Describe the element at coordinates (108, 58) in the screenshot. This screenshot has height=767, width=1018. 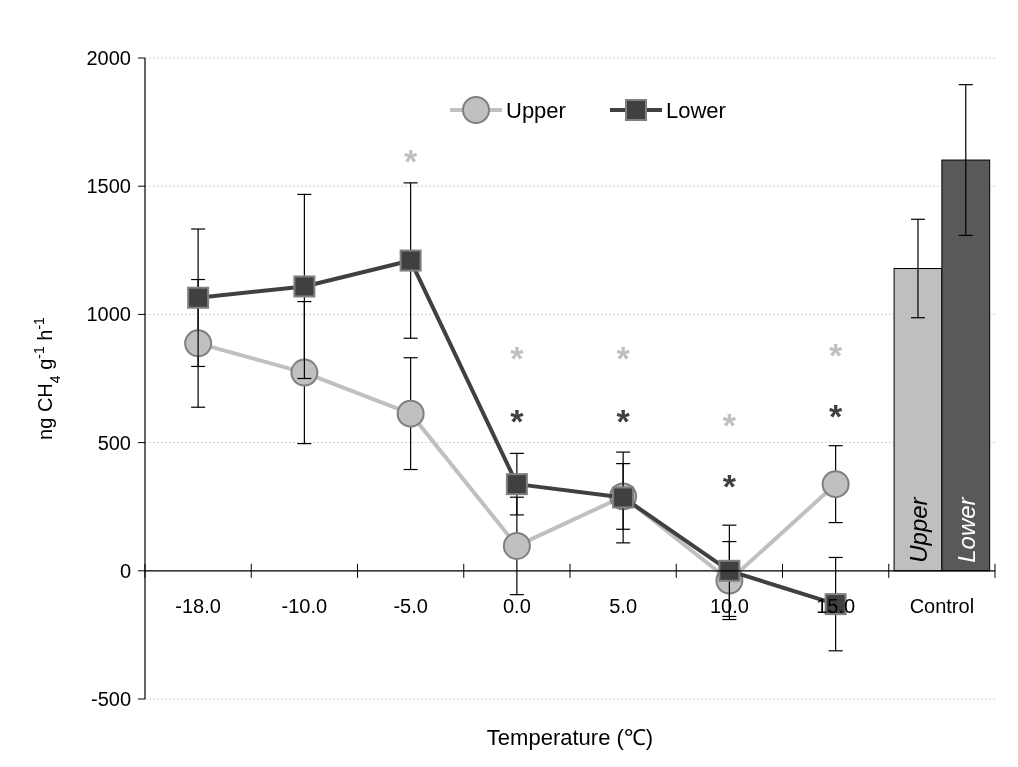
I see `y-tick-label: 2000` at that location.